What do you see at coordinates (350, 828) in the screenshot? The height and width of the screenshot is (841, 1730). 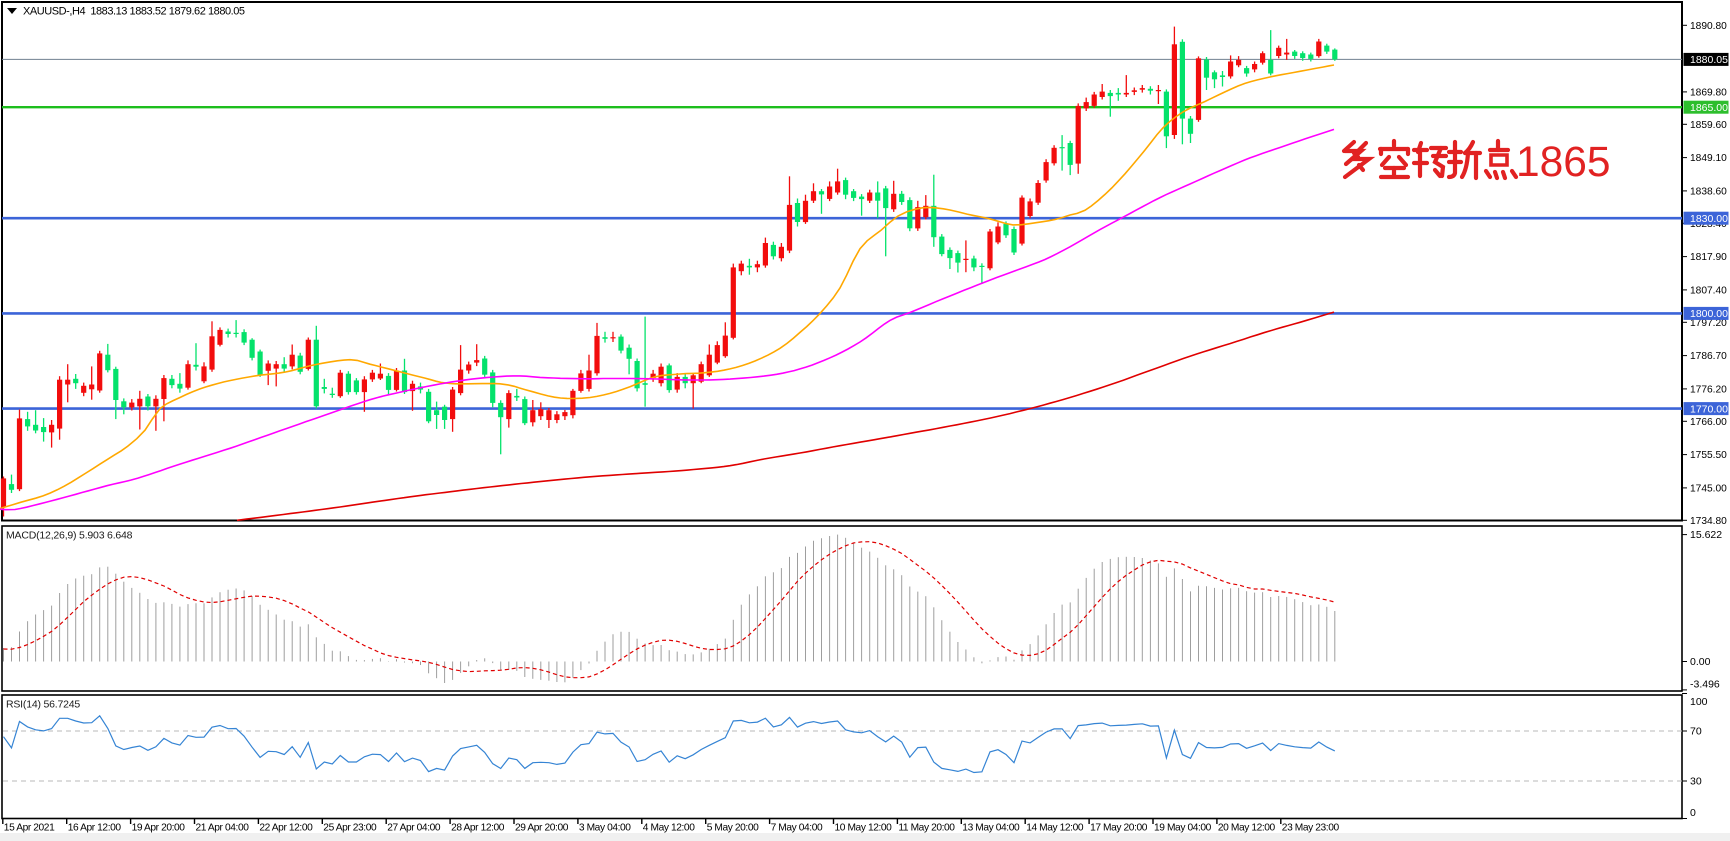 I see `svg-text: 25 Apr 23:00` at bounding box center [350, 828].